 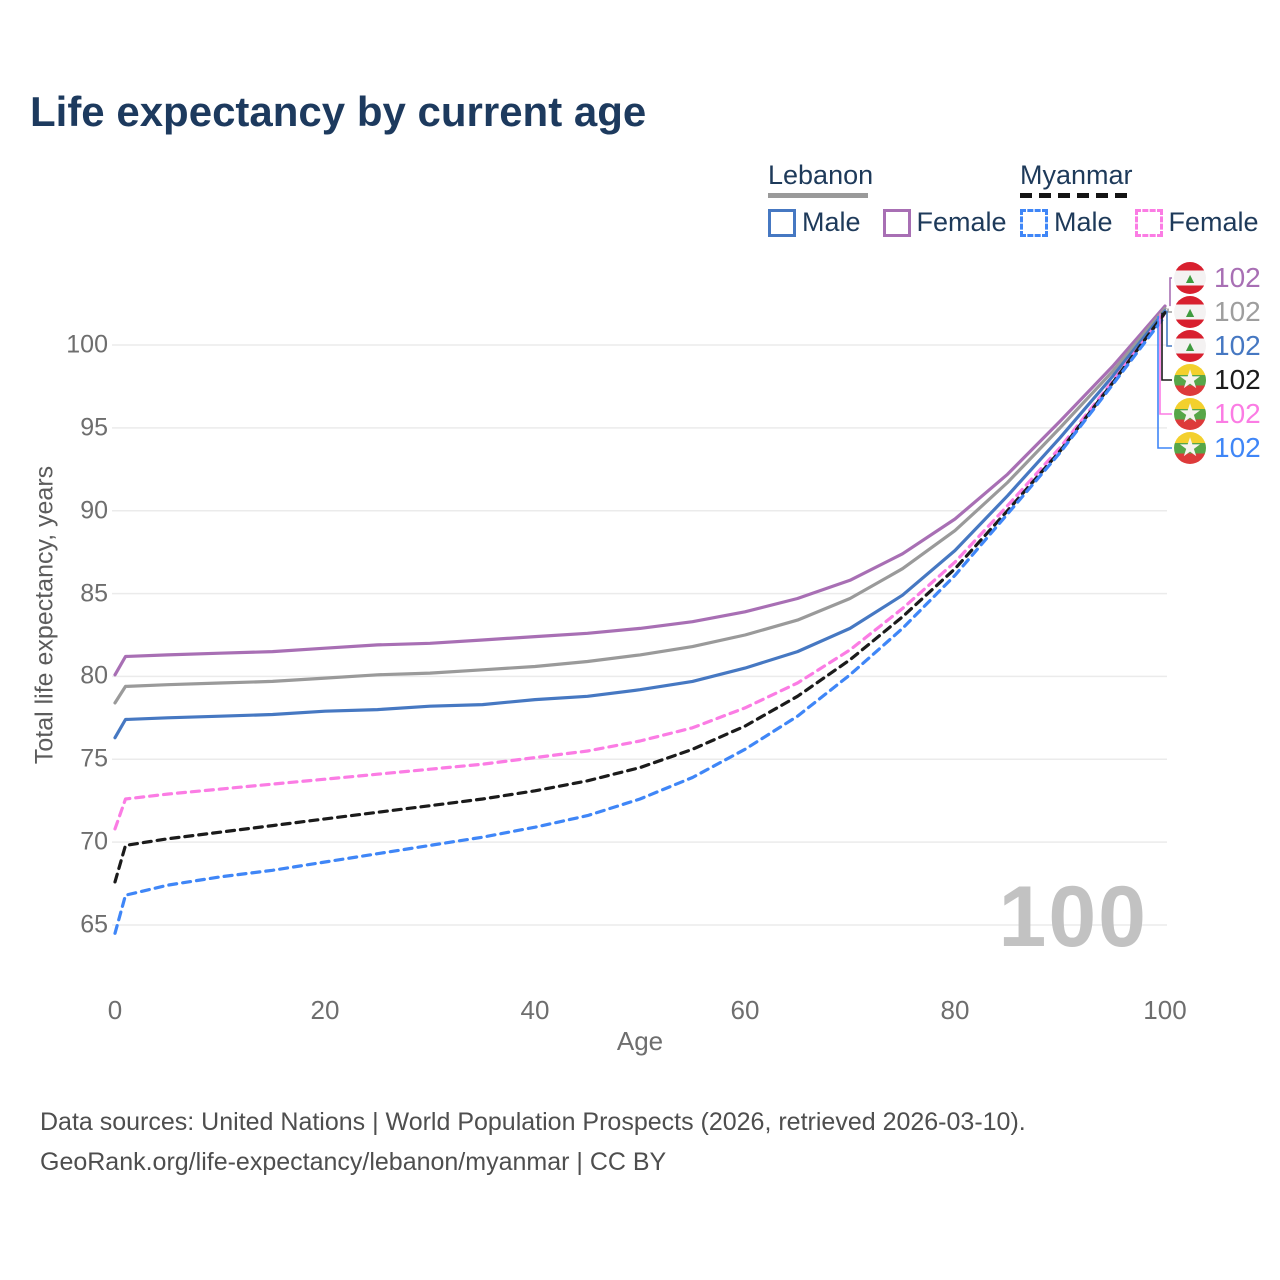 What do you see at coordinates (1150, 199) in the screenshot?
I see `legend-group-myanmar: Myanmar Male Female` at bounding box center [1150, 199].